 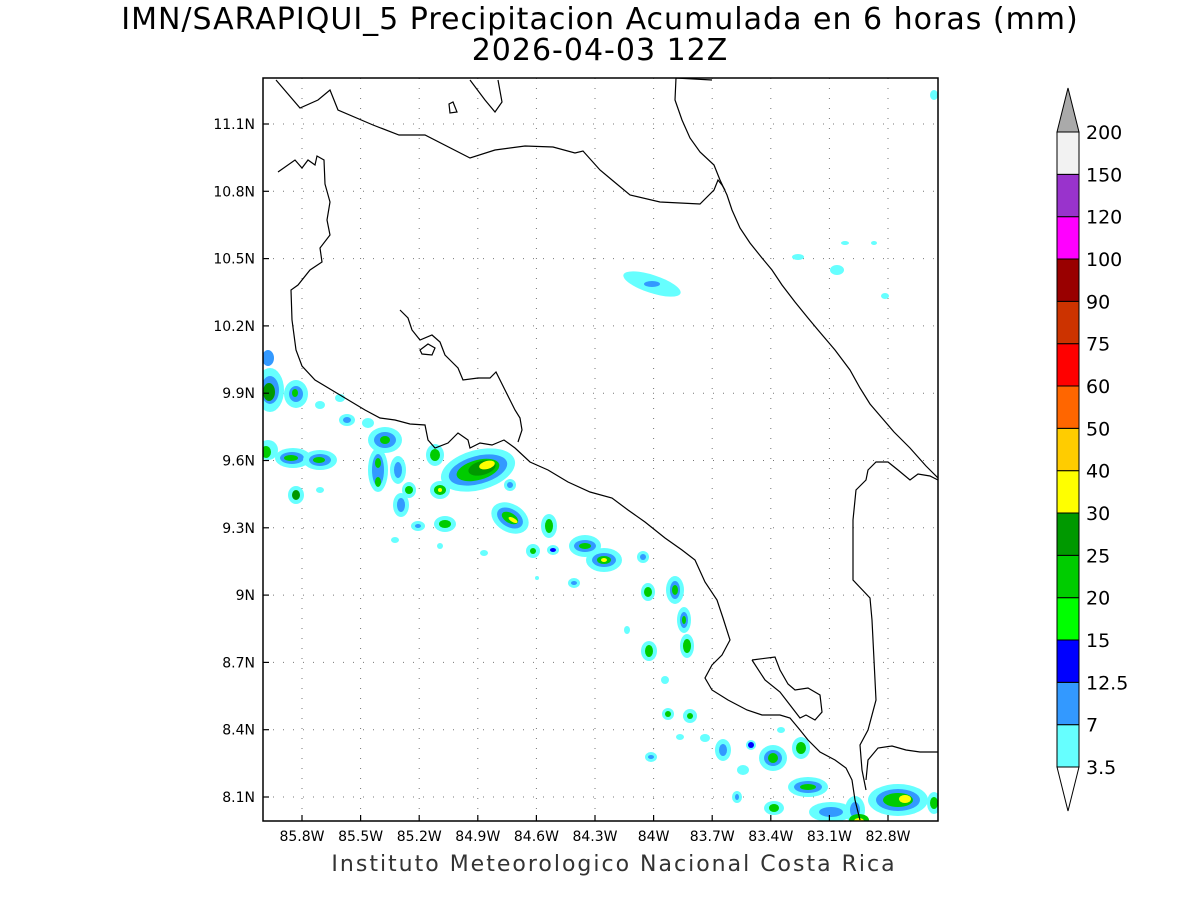 I want to click on legend-level-label: 75, so click(x=1098, y=345).